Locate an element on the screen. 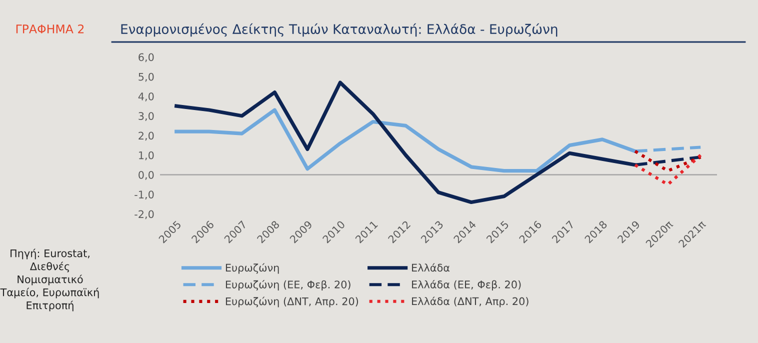 This screenshot has height=343, width=758. text: ΓΡΑΦΗΜΑ 2 is located at coordinates (50, 29).